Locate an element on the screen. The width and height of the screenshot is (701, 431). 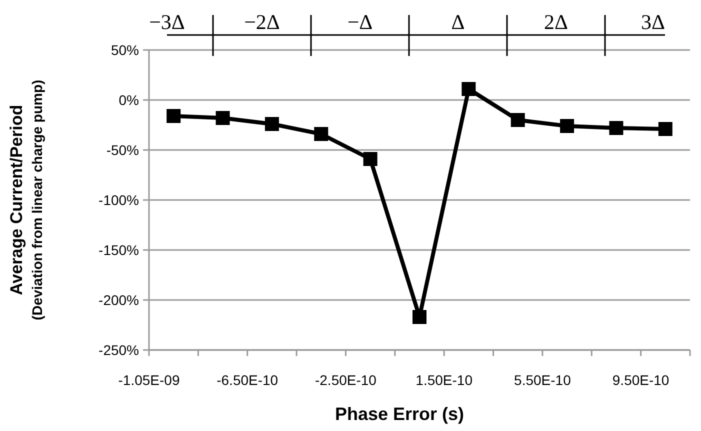
x-tick-label: 9.50E-10 is located at coordinates (641, 380).